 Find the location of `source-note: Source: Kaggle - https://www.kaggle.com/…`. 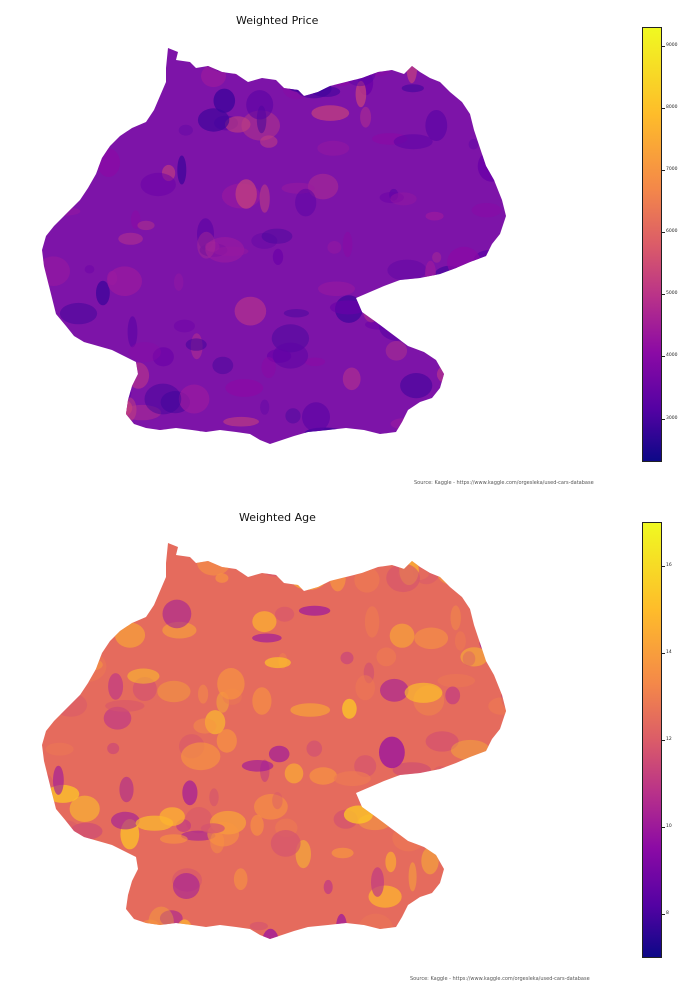

source-note: Source: Kaggle - https://www.kaggle.com/… is located at coordinates (500, 979).